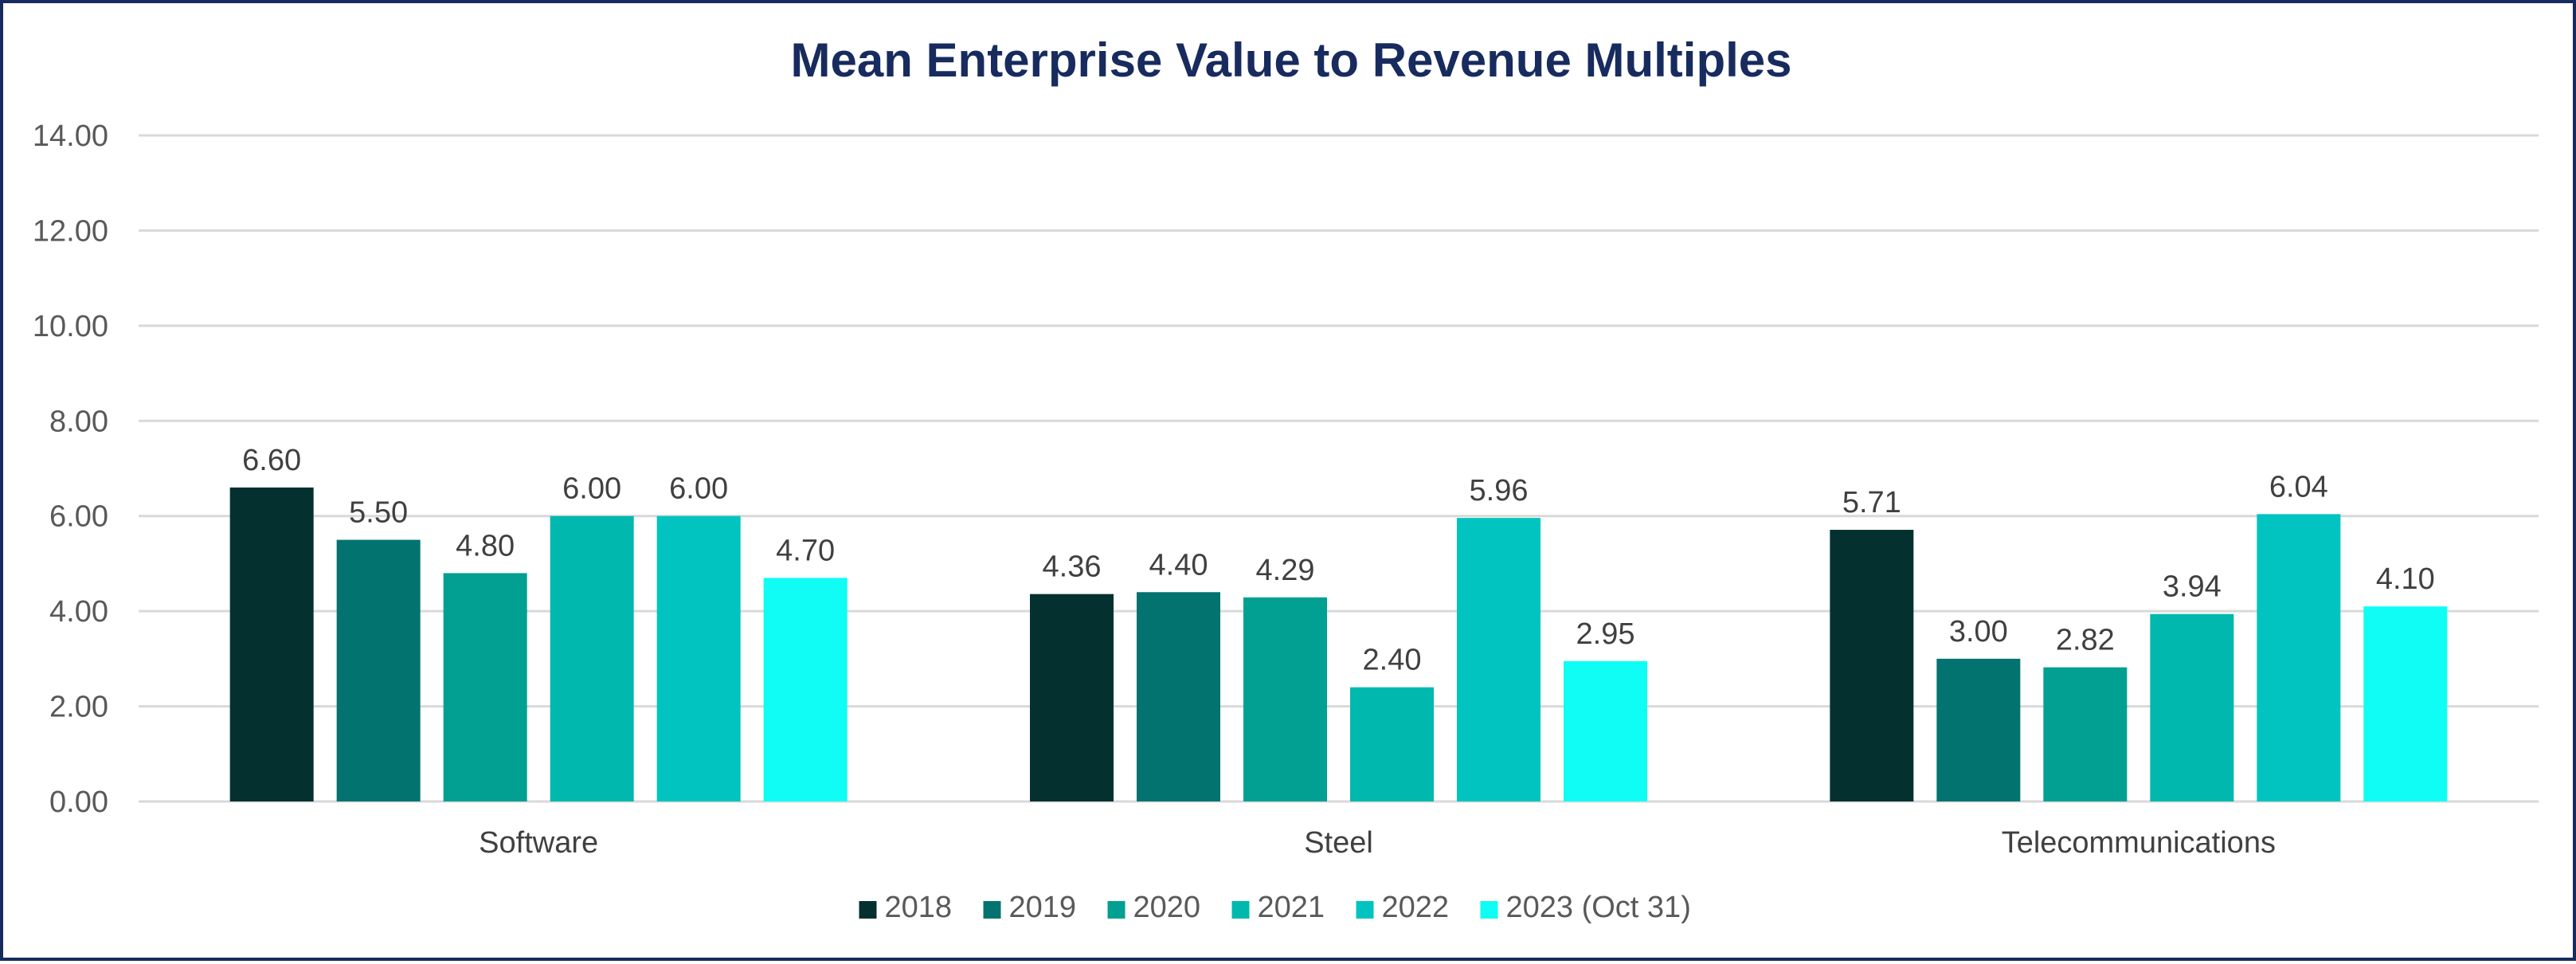  What do you see at coordinates (70, 469) in the screenshot?
I see `y-axis-ticks: 0.00 2.00 4.00 6.00 8.00 10.00 12.00 14.00` at bounding box center [70, 469].